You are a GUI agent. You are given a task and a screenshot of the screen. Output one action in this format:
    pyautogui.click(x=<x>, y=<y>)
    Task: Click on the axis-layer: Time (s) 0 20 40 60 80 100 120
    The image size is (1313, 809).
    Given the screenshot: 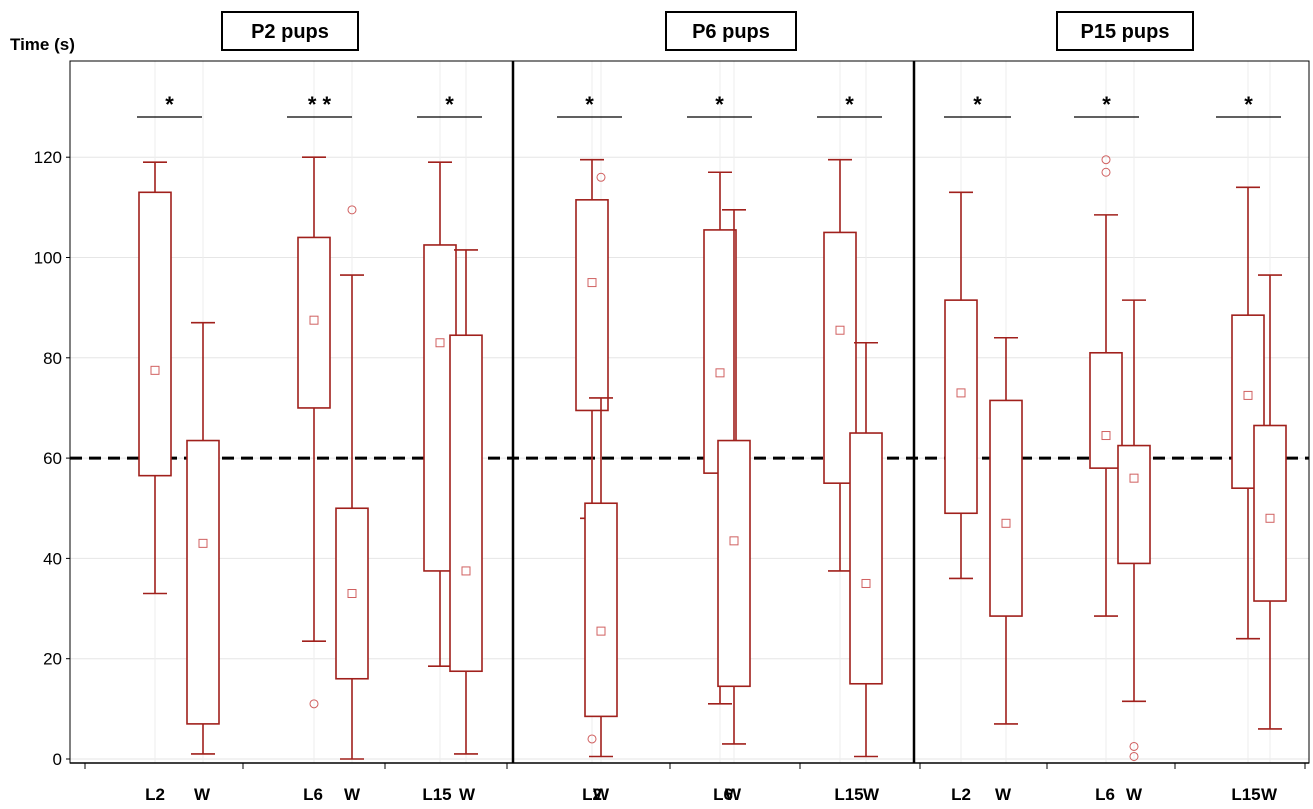 What is the action you would take?
    pyautogui.click(x=42, y=402)
    